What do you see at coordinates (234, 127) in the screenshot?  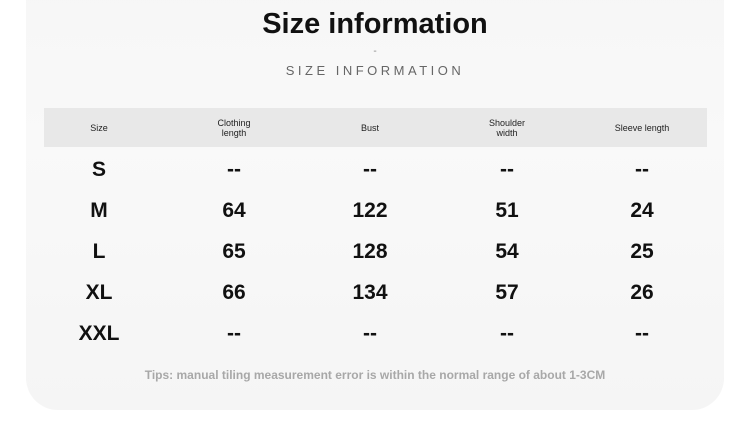 I see `header-clothing-length: Clothing length` at bounding box center [234, 127].